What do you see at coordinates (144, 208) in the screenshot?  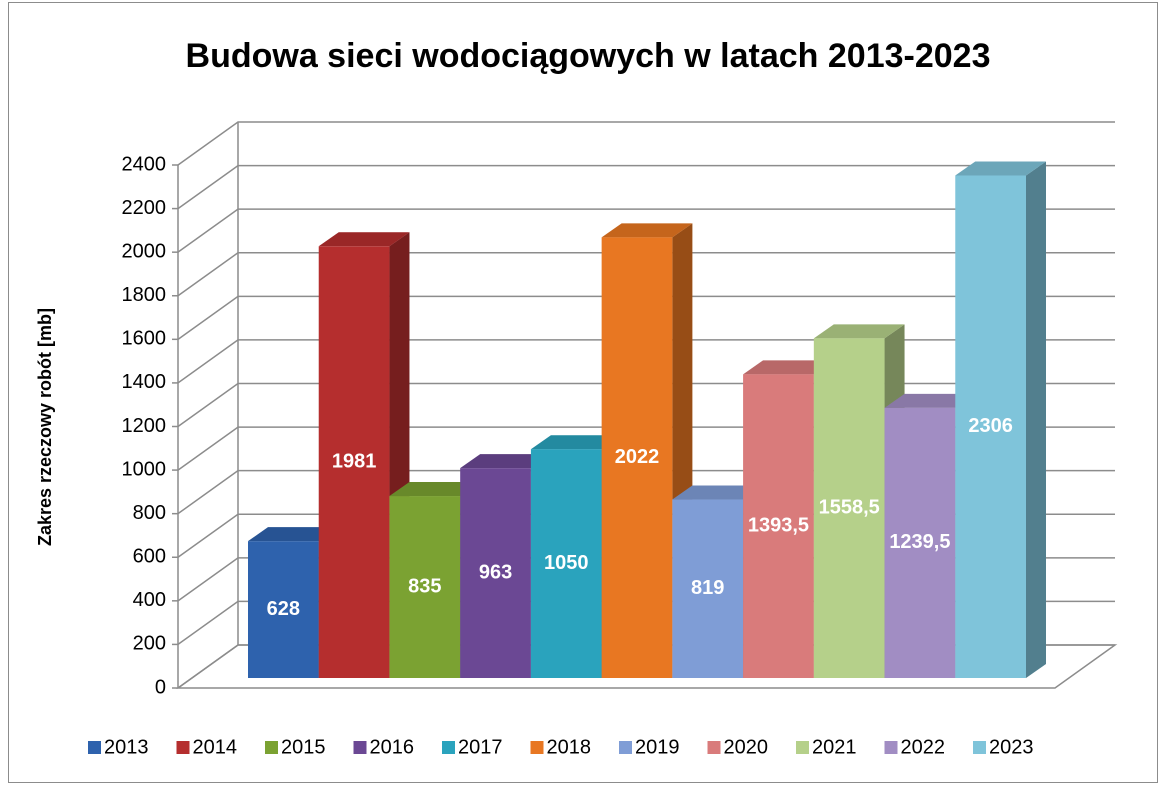 I see `y-tick-label: 2200` at bounding box center [144, 208].